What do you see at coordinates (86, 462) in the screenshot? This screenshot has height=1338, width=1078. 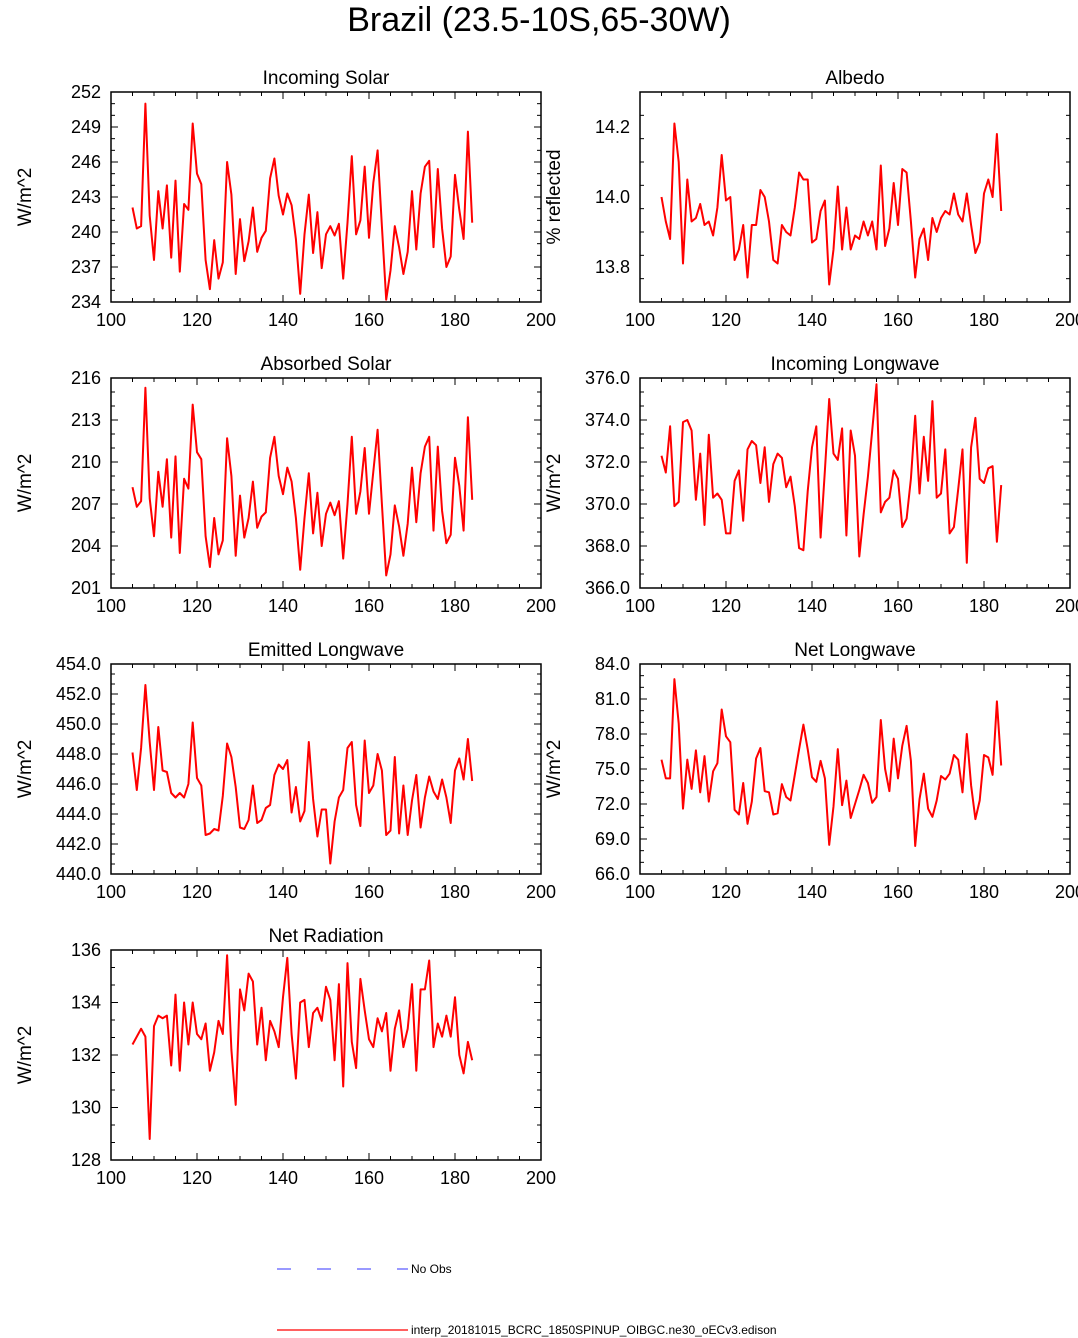 I see `y-tick-label: 210` at bounding box center [86, 462].